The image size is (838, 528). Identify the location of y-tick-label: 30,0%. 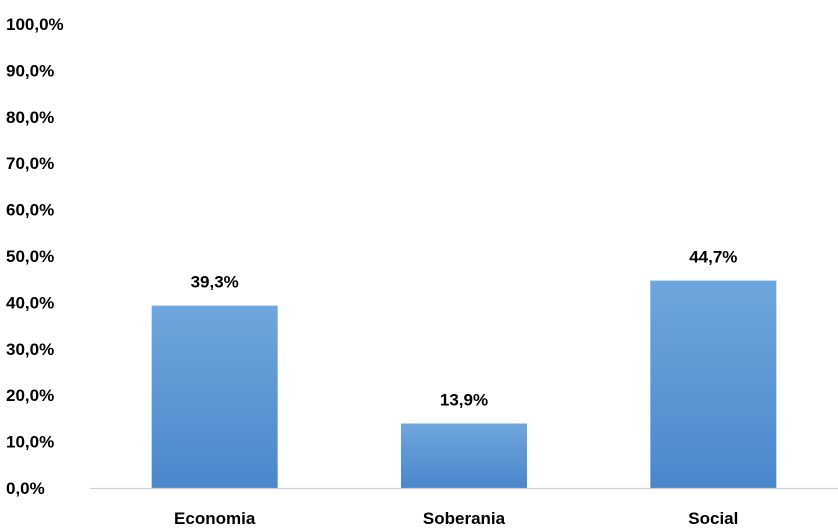
(30, 349).